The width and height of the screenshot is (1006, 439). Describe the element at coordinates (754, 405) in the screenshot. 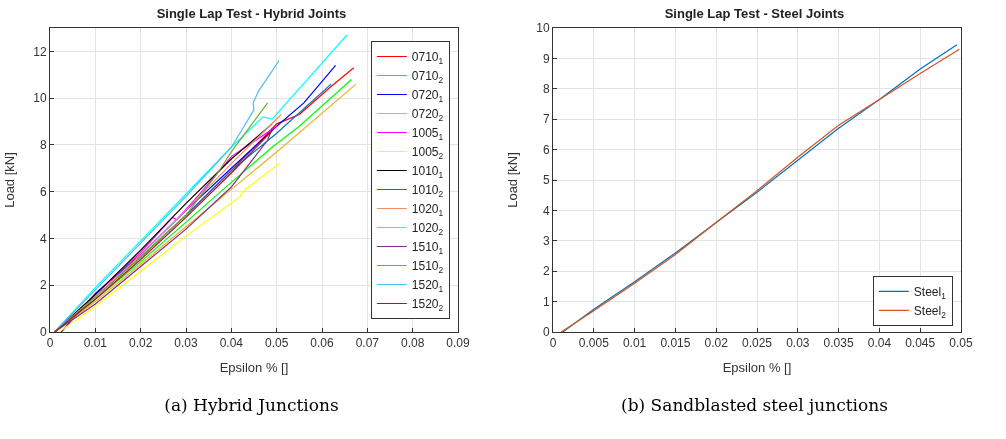

I see `text: (b) Sandblasted steel junctions` at that location.